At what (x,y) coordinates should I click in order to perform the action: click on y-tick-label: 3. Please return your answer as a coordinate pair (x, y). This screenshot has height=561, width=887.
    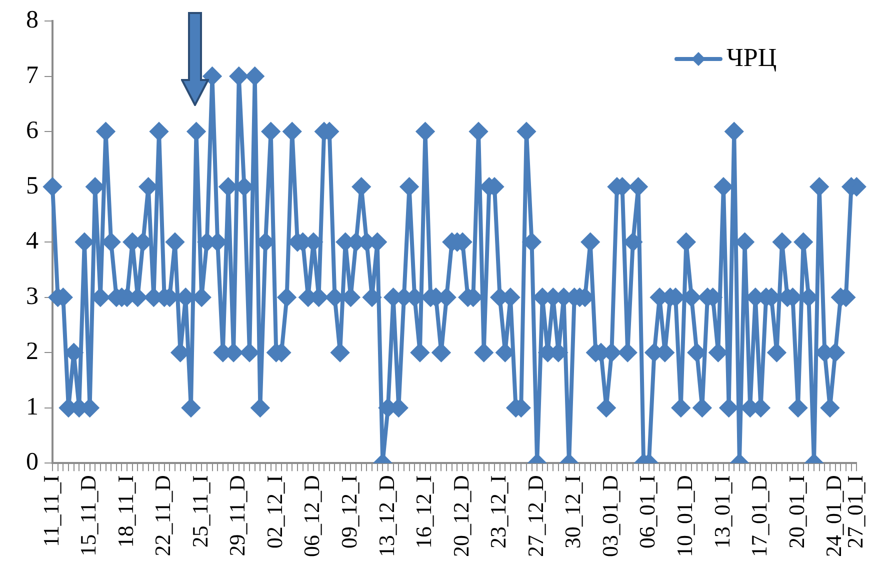
    Looking at the image, I should click on (32, 296).